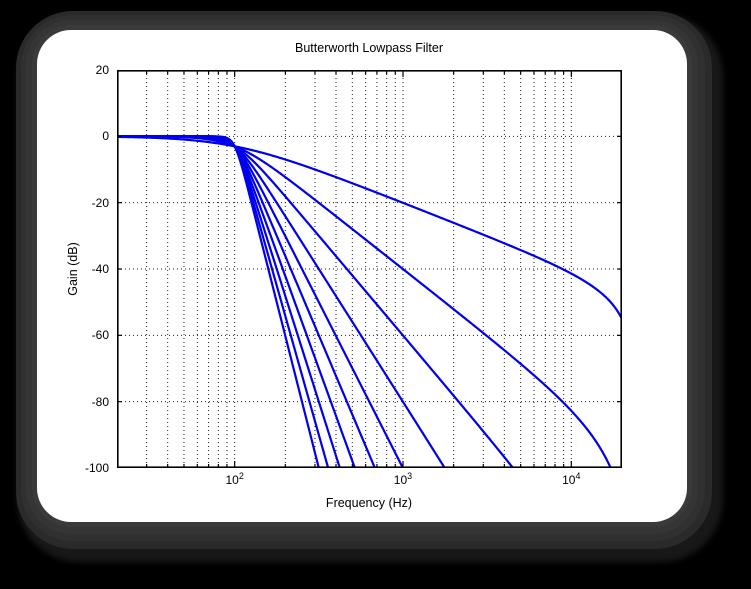 The width and height of the screenshot is (751, 589). I want to click on x-tick-label: 10⁴, so click(571, 479).